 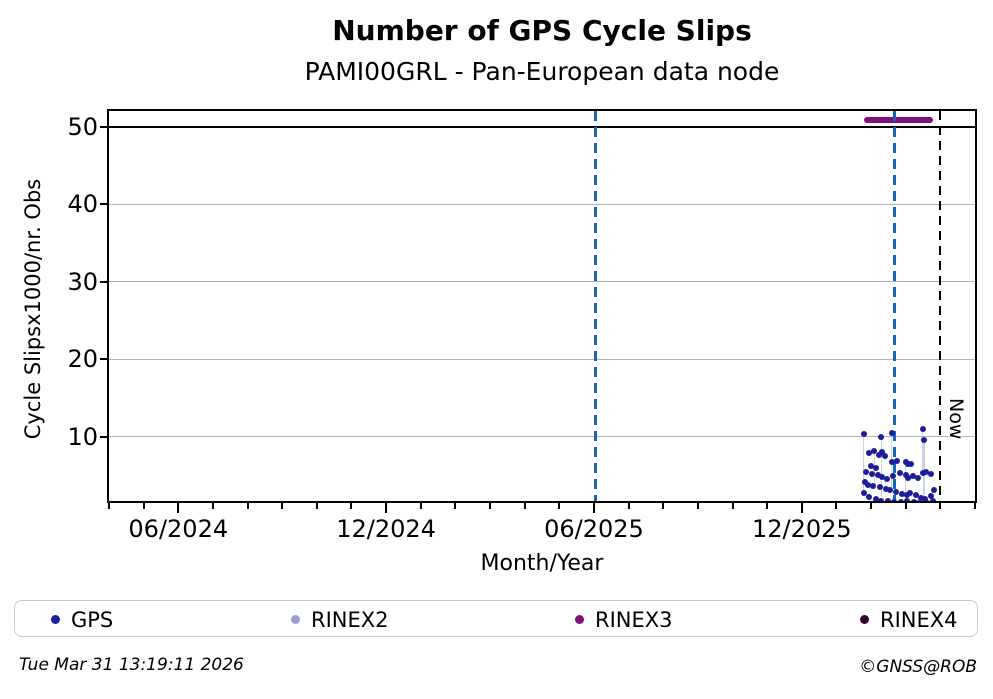 I want to click on x-axis-label: Month/Year, so click(x=542, y=563).